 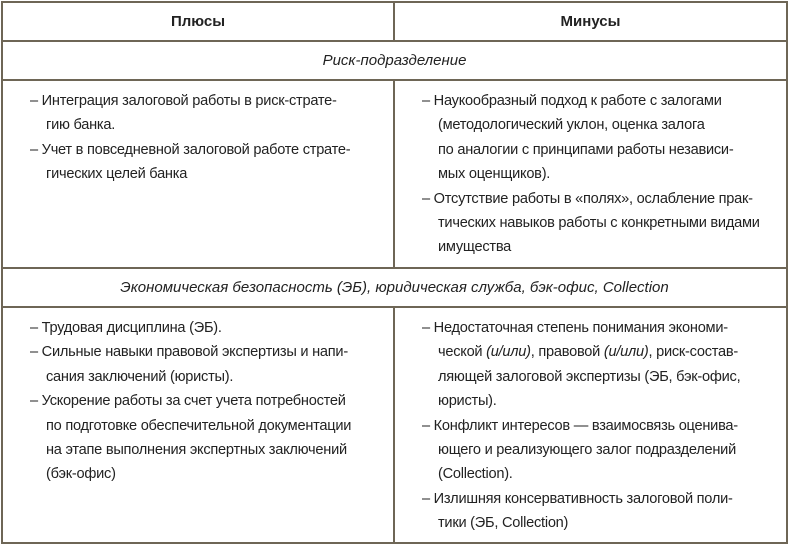 What do you see at coordinates (475, 247) in the screenshot?
I see `item-line: имущества` at bounding box center [475, 247].